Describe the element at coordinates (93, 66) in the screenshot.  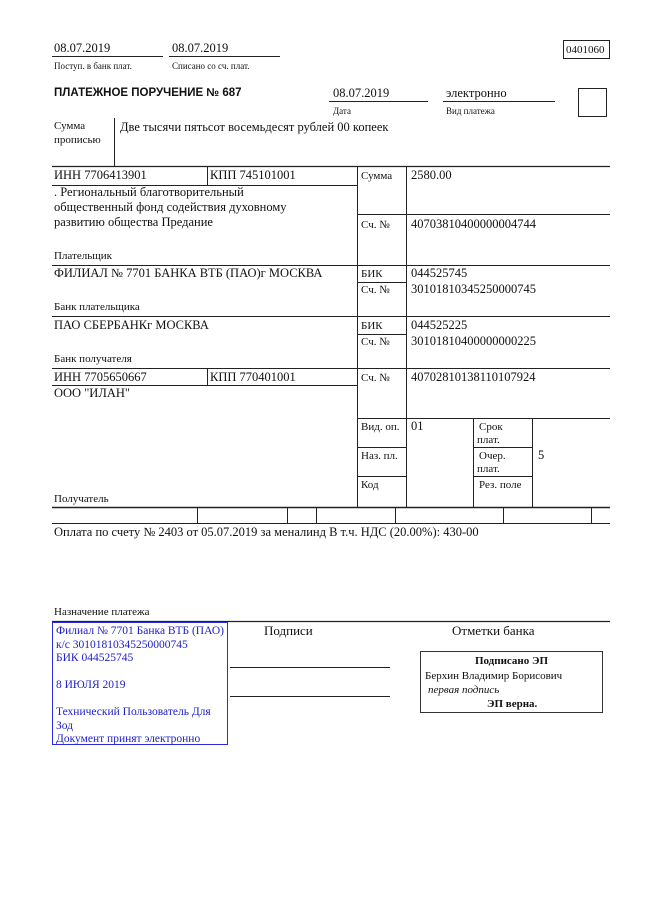
I see `received-label: Поступ. в банк плат.` at that location.